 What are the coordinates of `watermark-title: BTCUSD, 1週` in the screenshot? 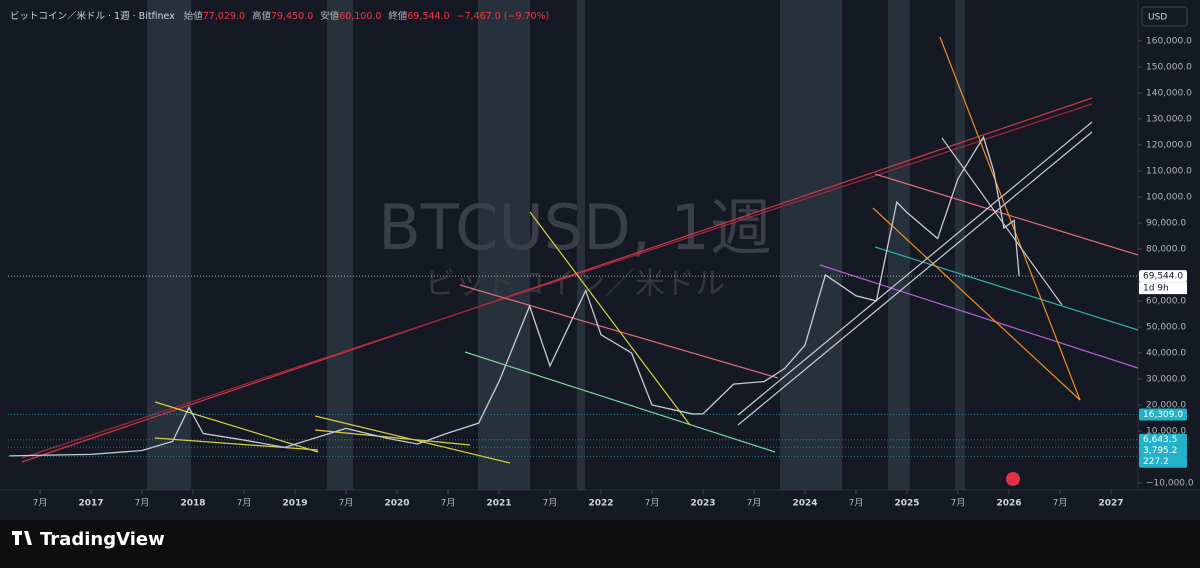 It's located at (574, 227).